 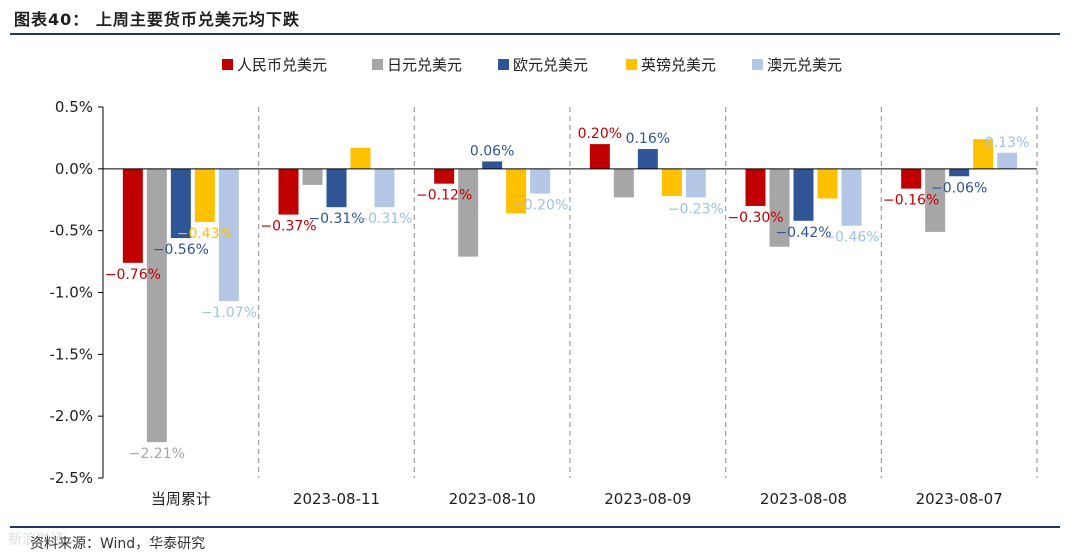 I want to click on figure-title: 图表40： 上周主要货币兑美元均下跌, so click(x=157, y=19).